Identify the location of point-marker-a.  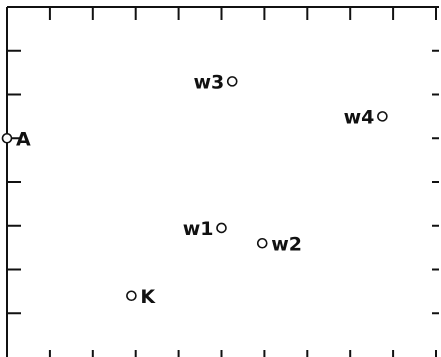
(7, 138).